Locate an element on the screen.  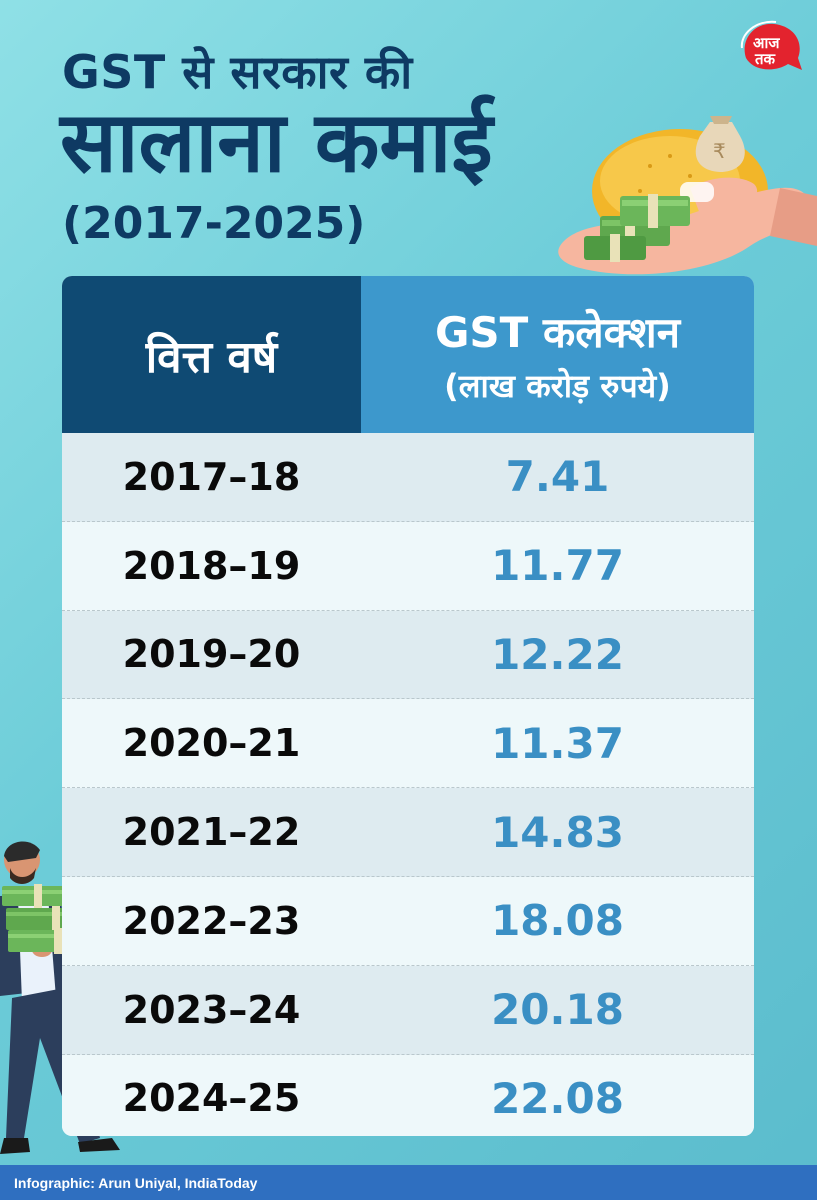
gst-value-cell: 14.83 is located at coordinates (557, 832).